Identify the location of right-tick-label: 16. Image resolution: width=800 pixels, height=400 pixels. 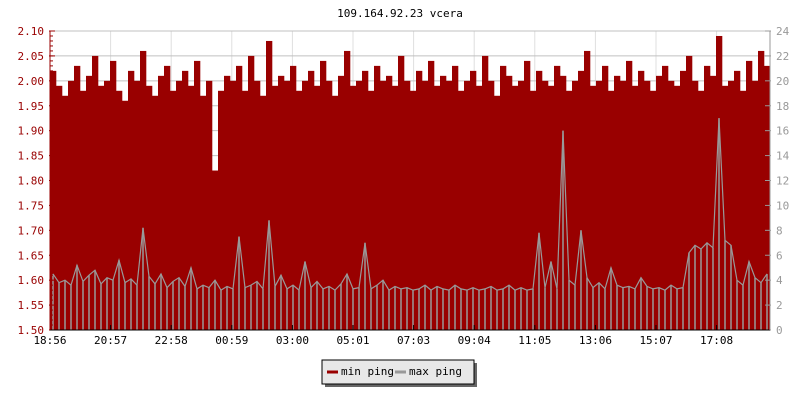
(782, 131).